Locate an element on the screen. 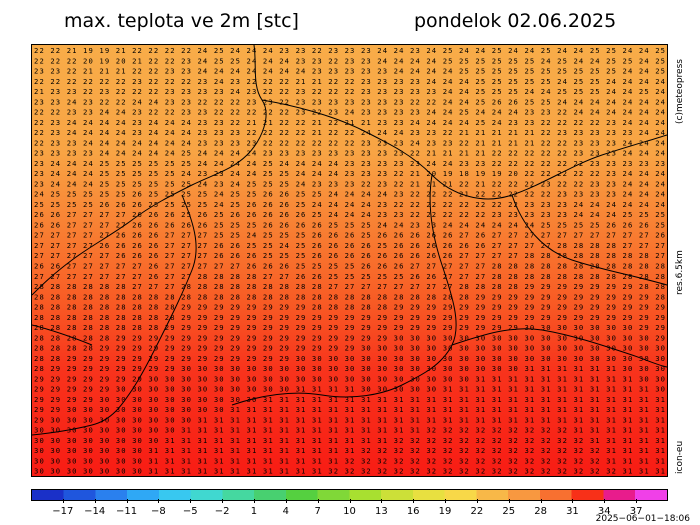 The image size is (700, 525). resolution-label: res.6.5km is located at coordinates (680, 272).